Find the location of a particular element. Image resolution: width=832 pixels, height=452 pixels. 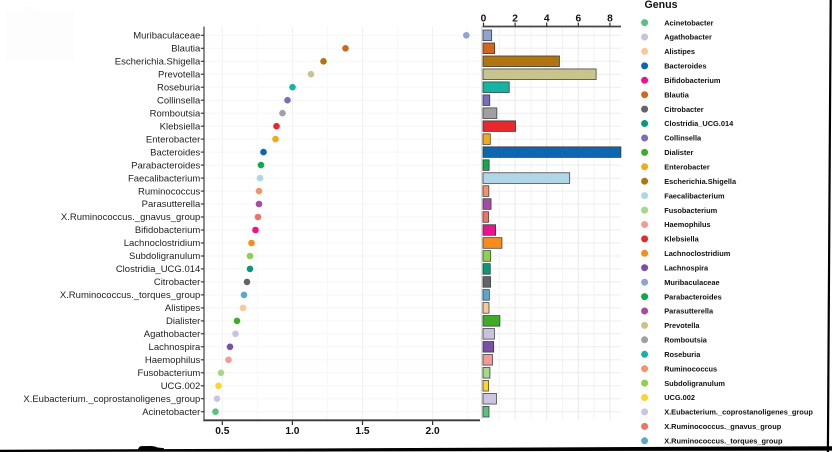

svg-text: 8 is located at coordinates (610, 19).